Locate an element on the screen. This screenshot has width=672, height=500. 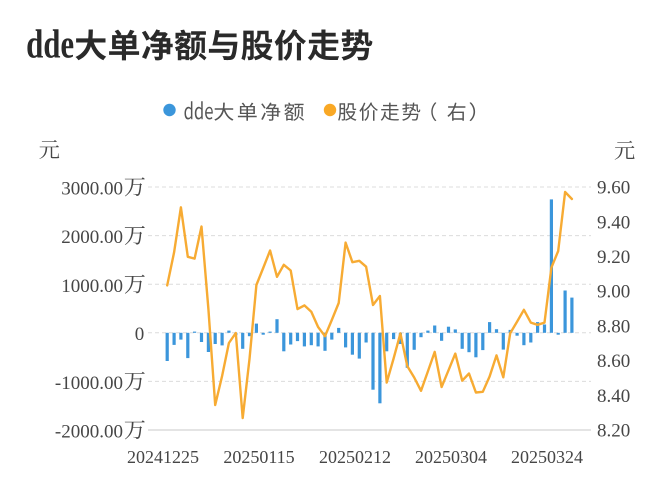
svg-text: 1000.00 is located at coordinates (92, 286).